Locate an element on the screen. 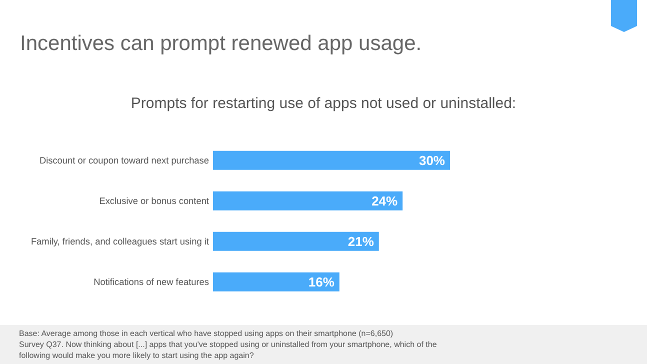  chart-subtitle: Prompts for restarting use of apps not used or uninstalled: is located at coordinates (324, 103).